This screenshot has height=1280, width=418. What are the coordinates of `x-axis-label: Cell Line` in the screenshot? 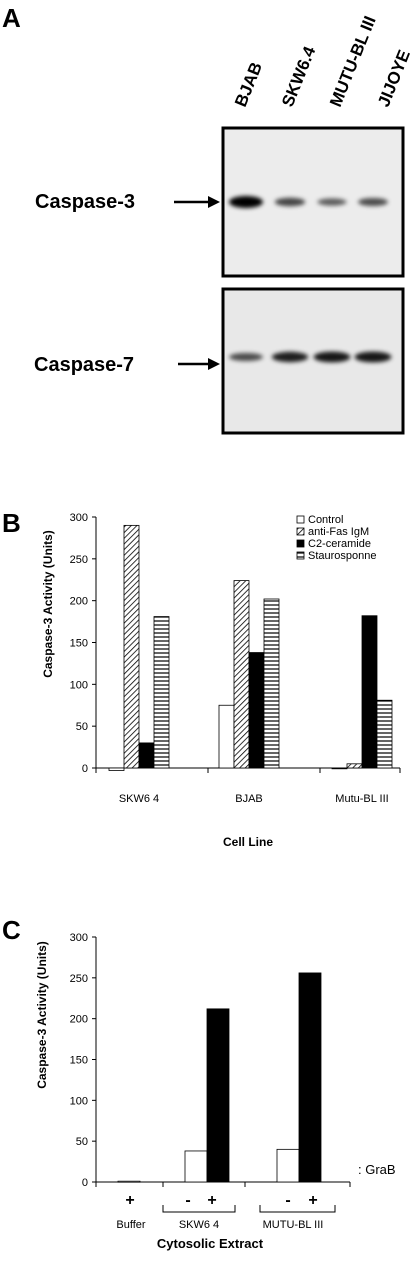 It's located at (248, 842).